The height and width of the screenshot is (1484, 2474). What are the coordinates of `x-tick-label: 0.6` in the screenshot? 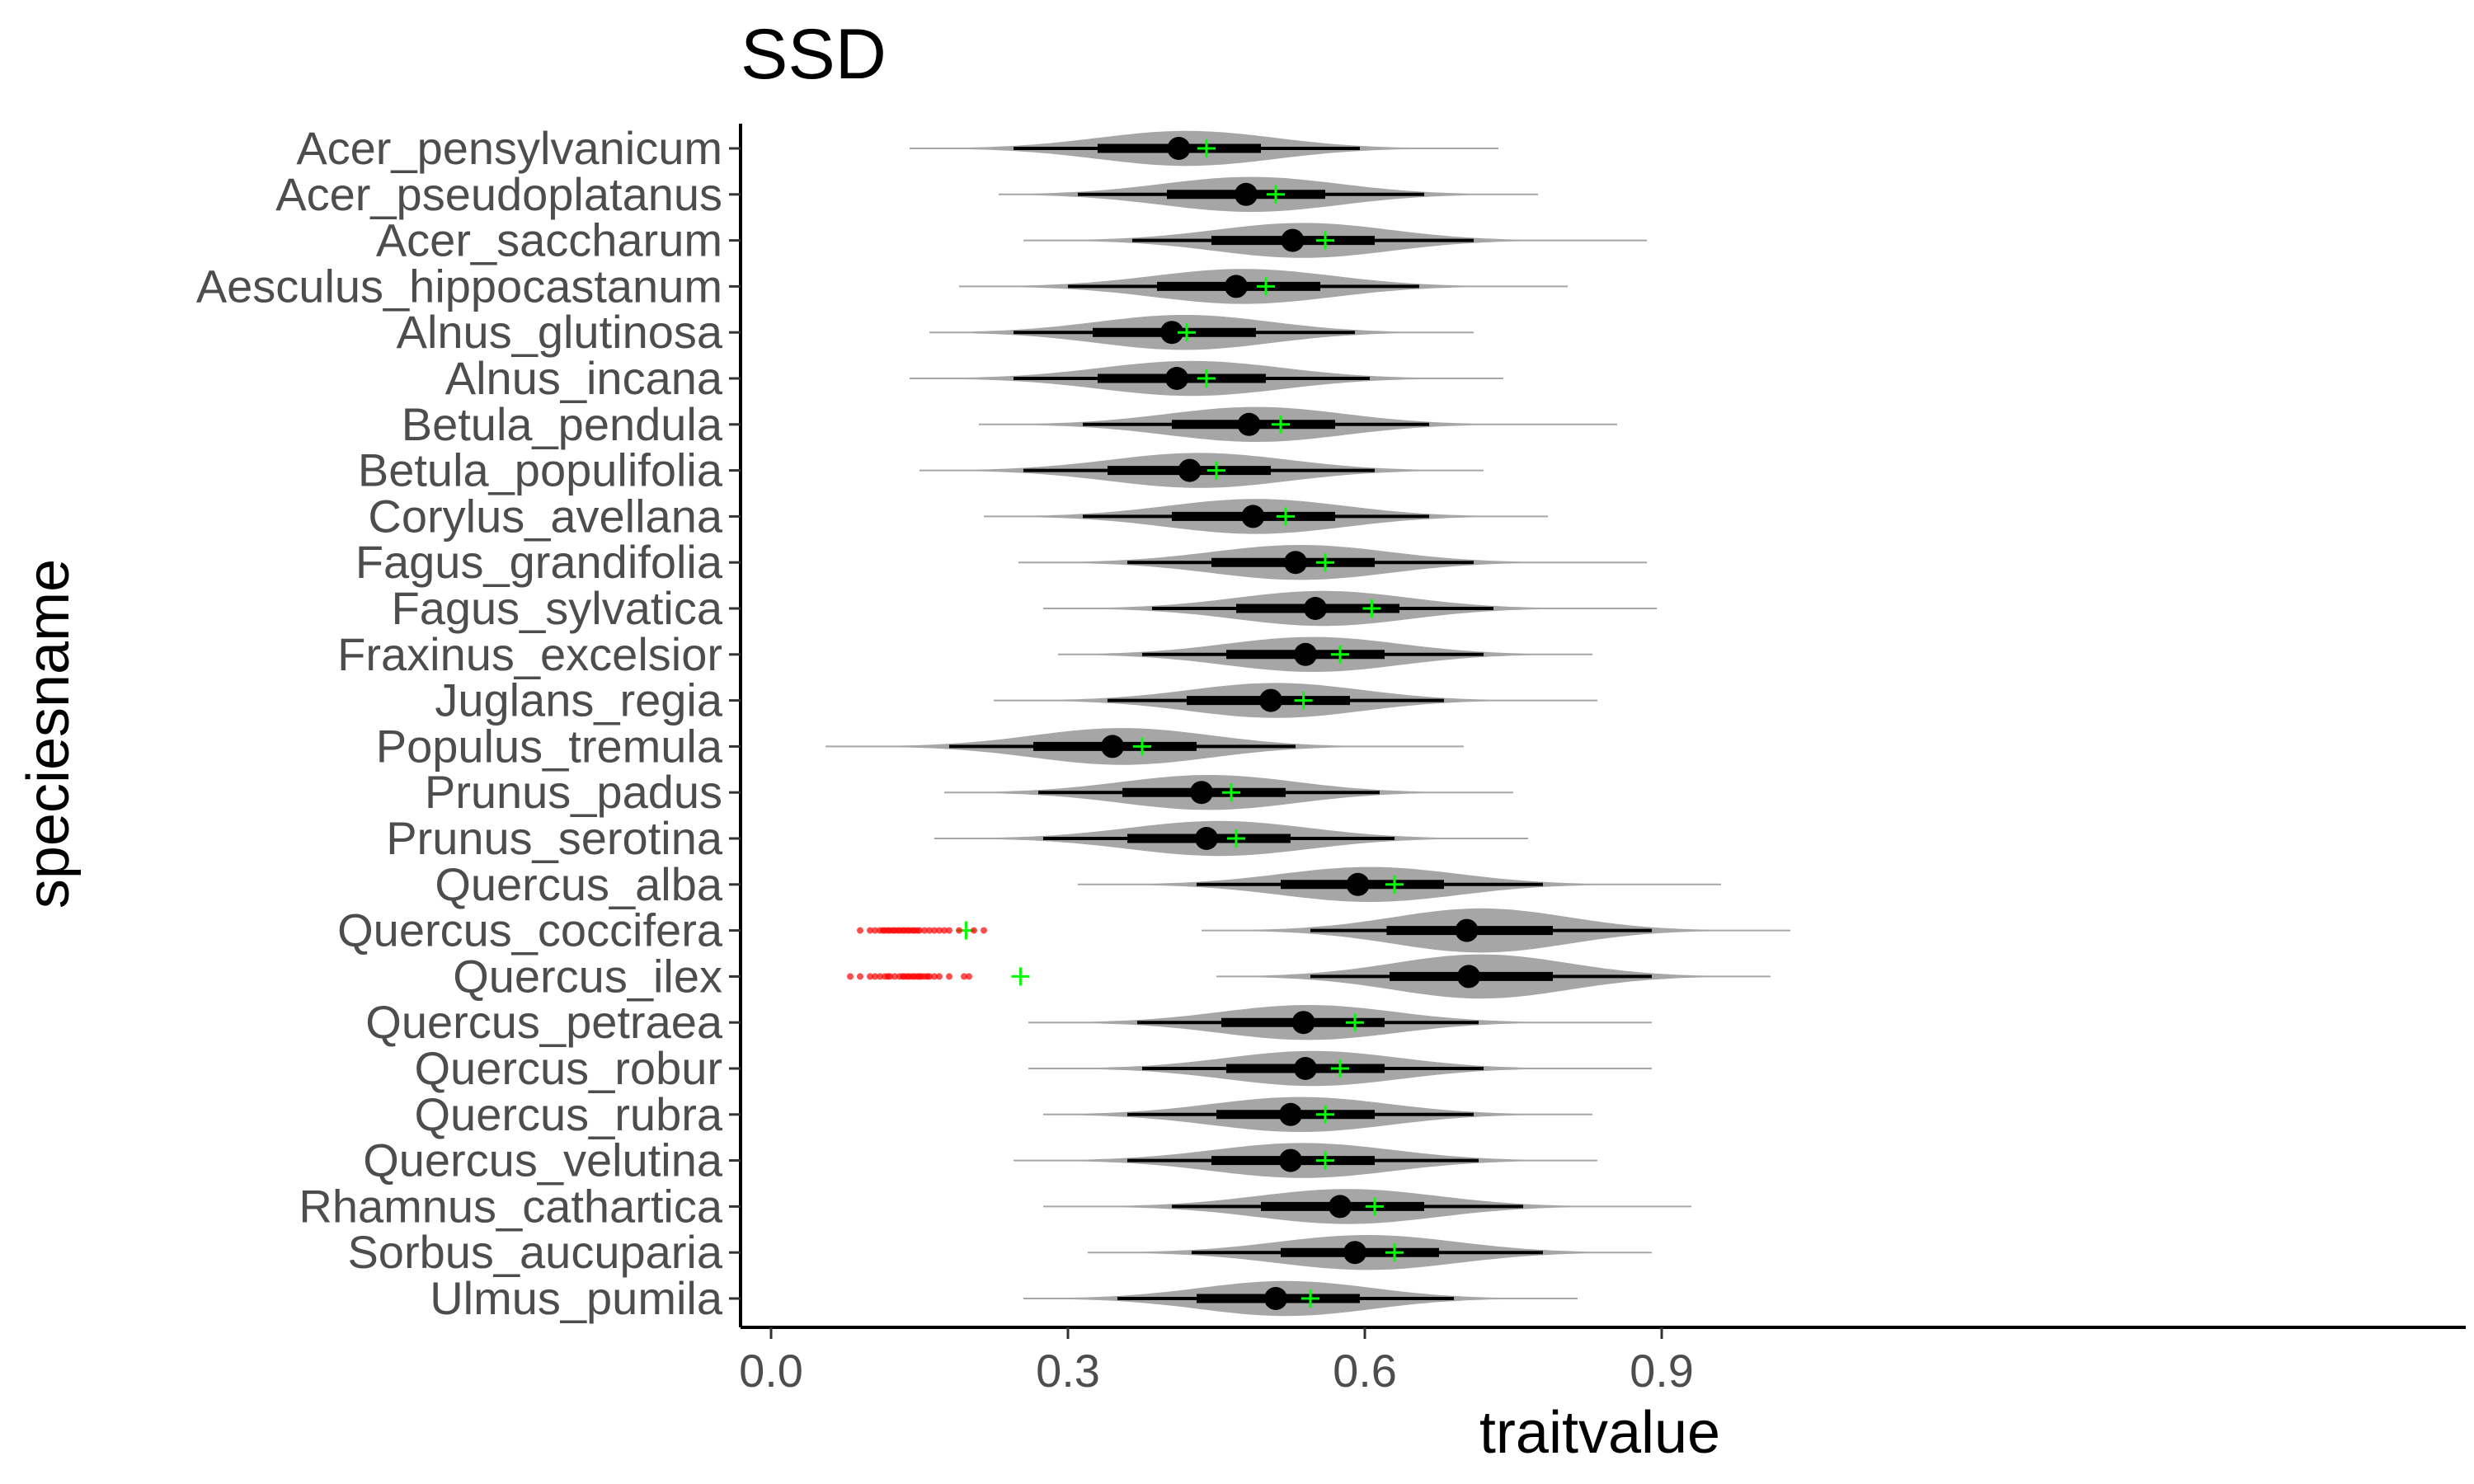 It's located at (1365, 1371).